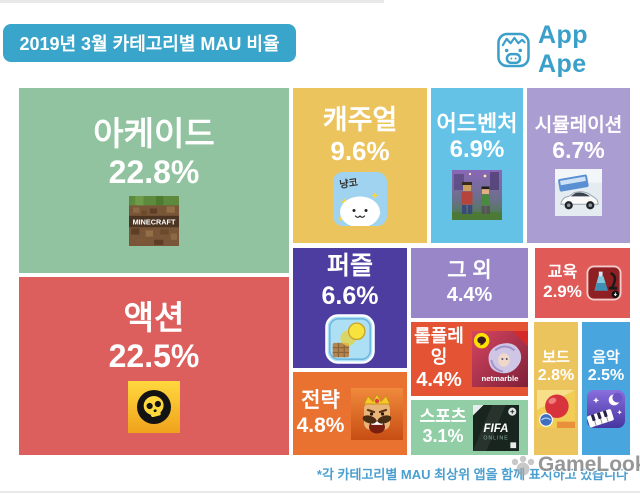 The width and height of the screenshot is (640, 496). I want to click on tile-simulation: 시뮬레이션 6.7%, so click(578, 165).